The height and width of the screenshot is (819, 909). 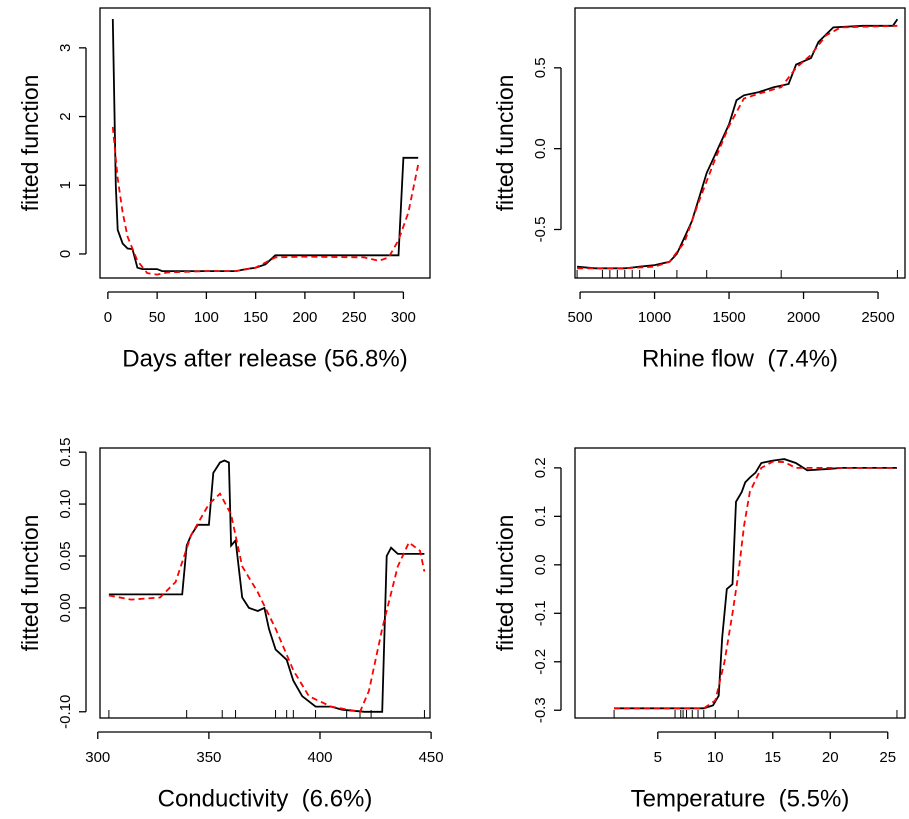 I want to click on x-tick-label: 15, so click(x=772, y=757).